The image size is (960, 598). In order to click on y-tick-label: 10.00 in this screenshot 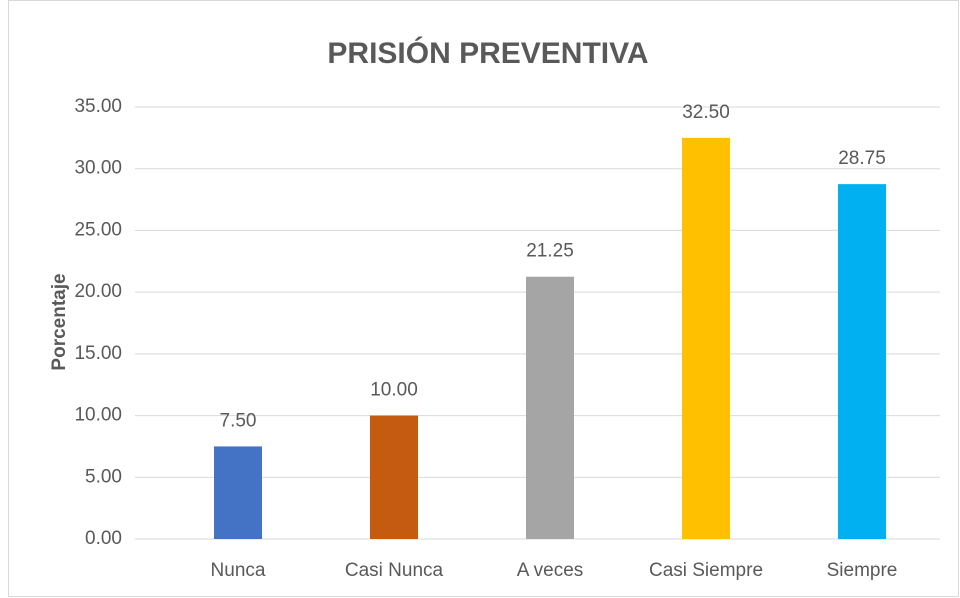, I will do `click(98, 415)`.